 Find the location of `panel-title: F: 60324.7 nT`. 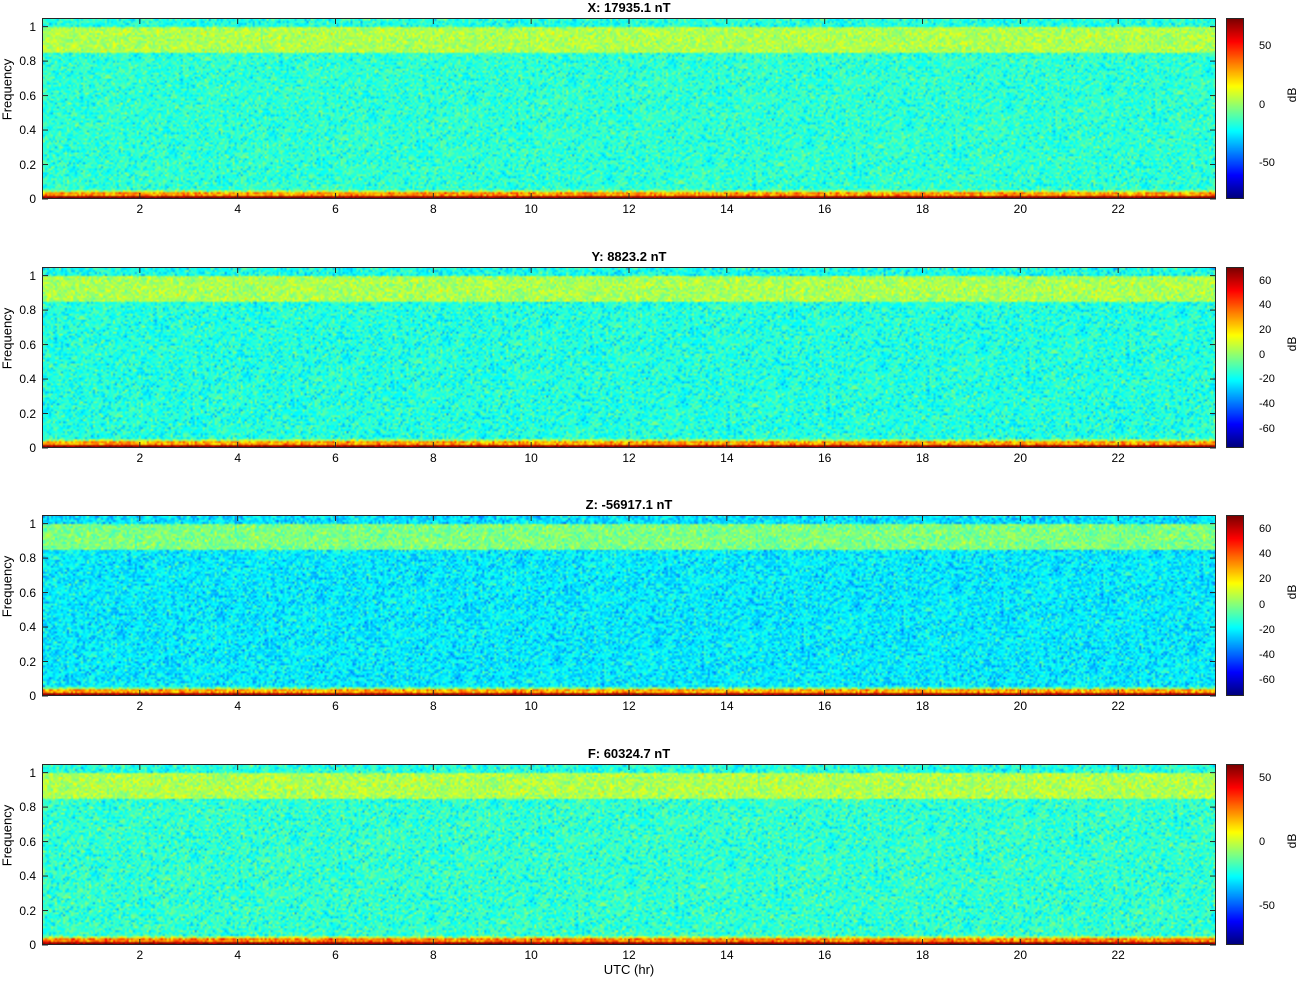

panel-title: F: 60324.7 nT is located at coordinates (629, 753).